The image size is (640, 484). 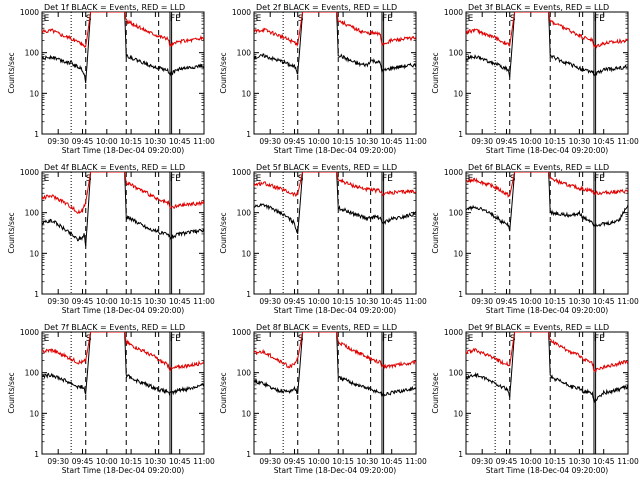 I want to click on chart-title: Det 2f BLACK = Events, RED = LLD, so click(x=326, y=7).